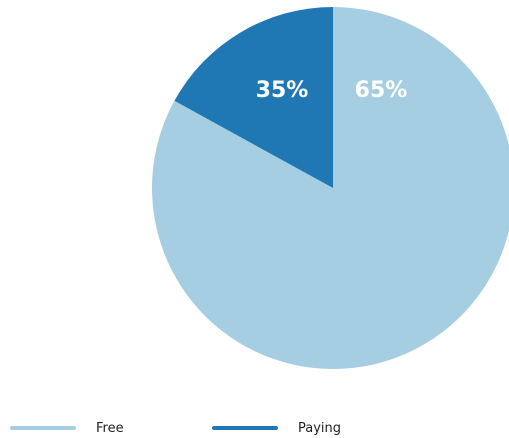 The height and width of the screenshot is (438, 509). Describe the element at coordinates (110, 428) in the screenshot. I see `legend-label-free: Free` at that location.